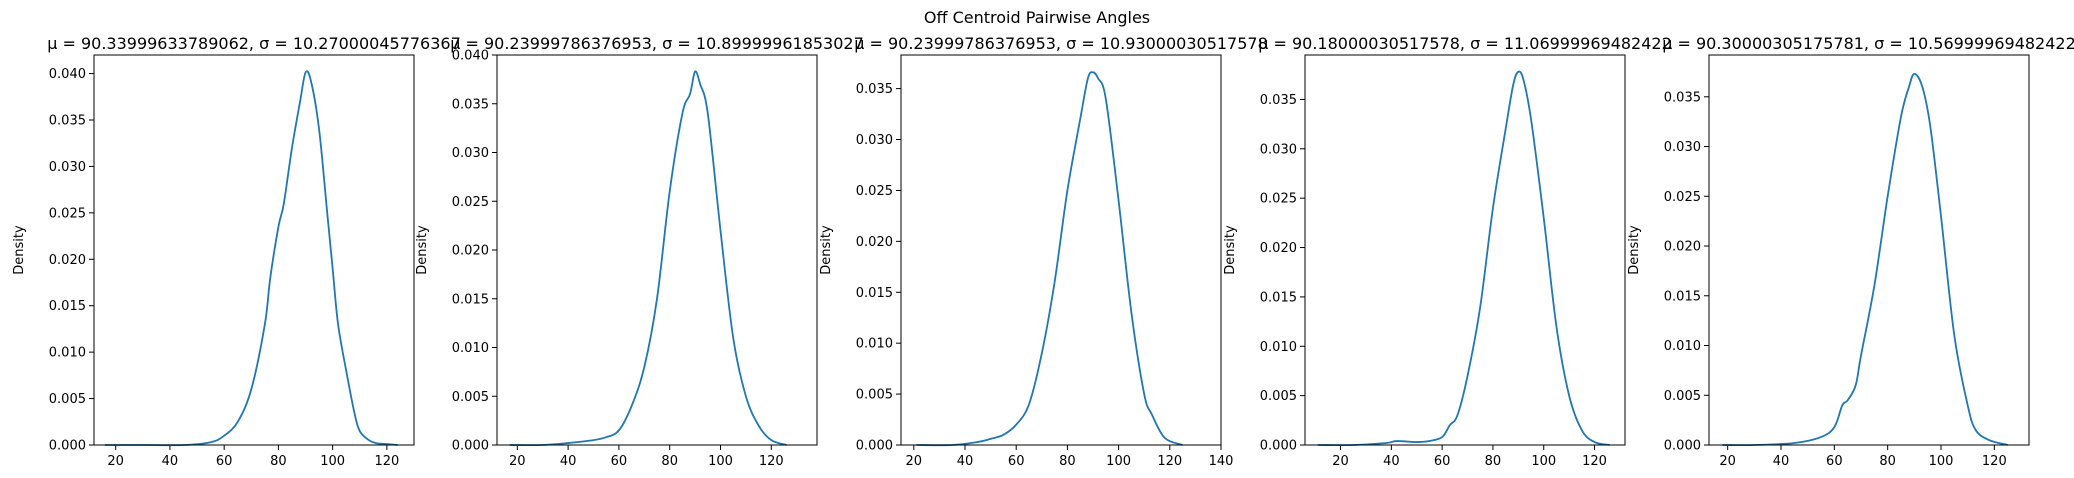 Image resolution: width=2074 pixels, height=478 pixels. Describe the element at coordinates (1221, 461) in the screenshot. I see `x-tick-label: 140` at that location.